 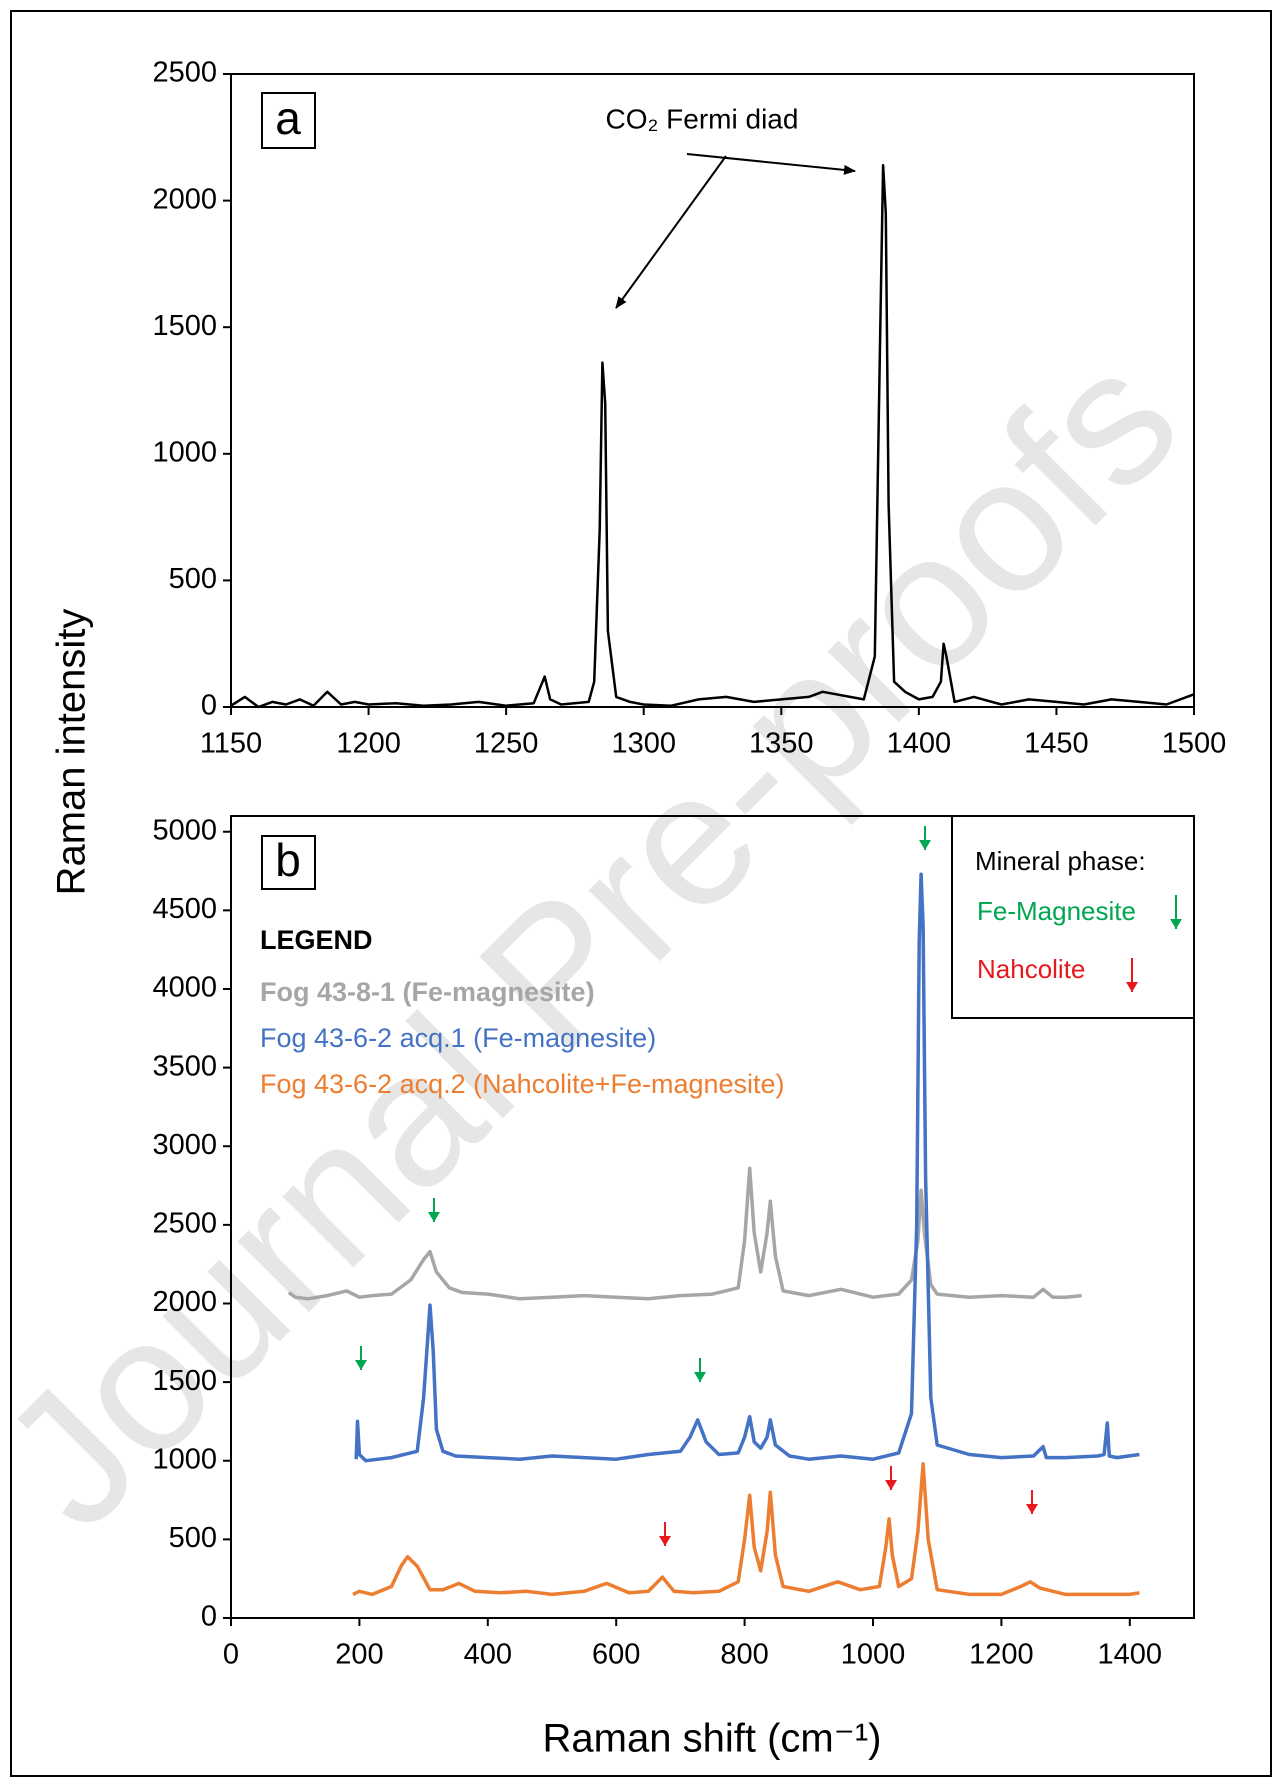 What do you see at coordinates (184, 1145) in the screenshot?
I see `y-tick-label: 3000` at bounding box center [184, 1145].